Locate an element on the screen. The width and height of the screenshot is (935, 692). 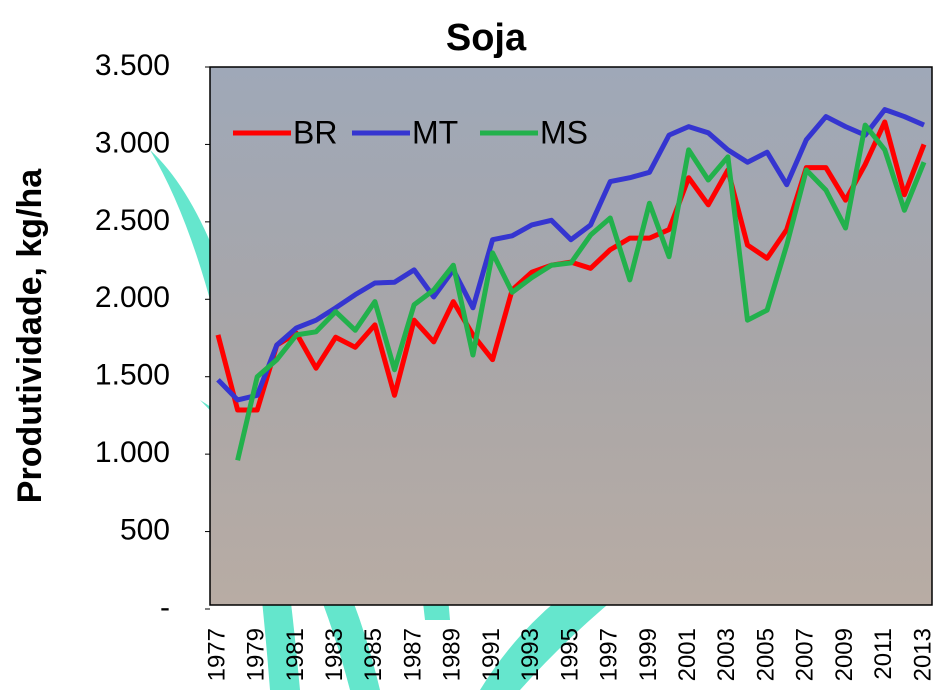
x-tick-label: 2005 is located at coordinates (765, 654).